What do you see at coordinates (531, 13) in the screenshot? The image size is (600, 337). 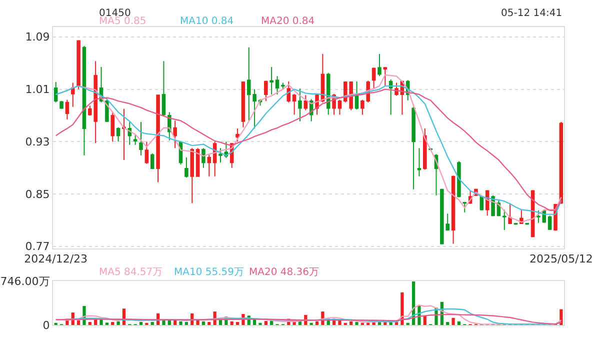 I see `text: 05-12 14:41` at bounding box center [531, 13].